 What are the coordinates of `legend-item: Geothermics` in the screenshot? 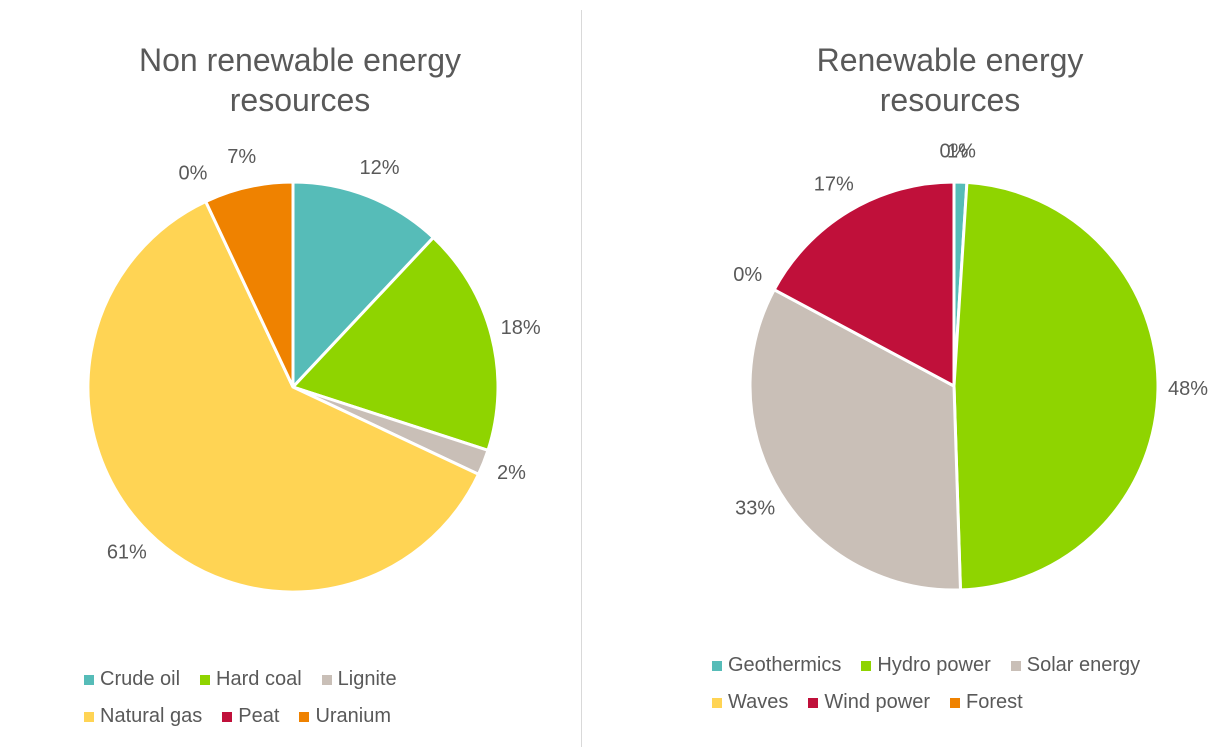 It's located at (776, 665).